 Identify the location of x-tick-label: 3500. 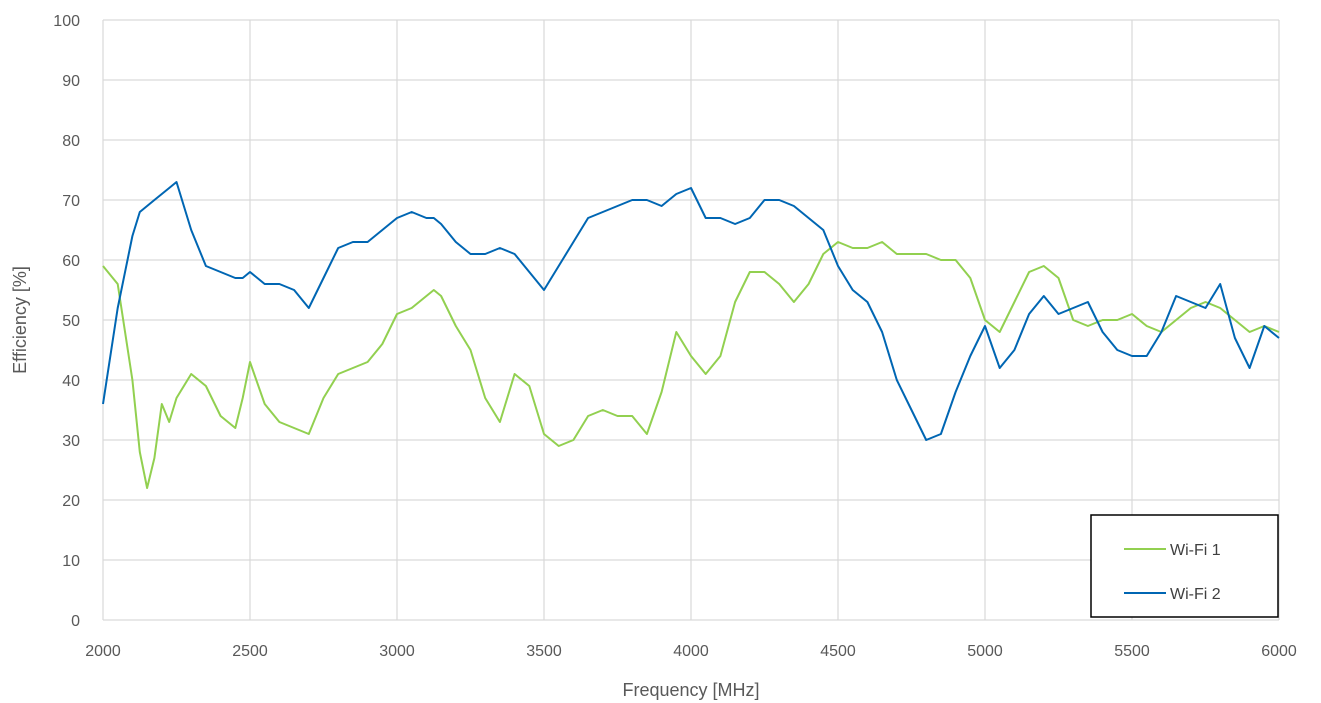
(544, 651).